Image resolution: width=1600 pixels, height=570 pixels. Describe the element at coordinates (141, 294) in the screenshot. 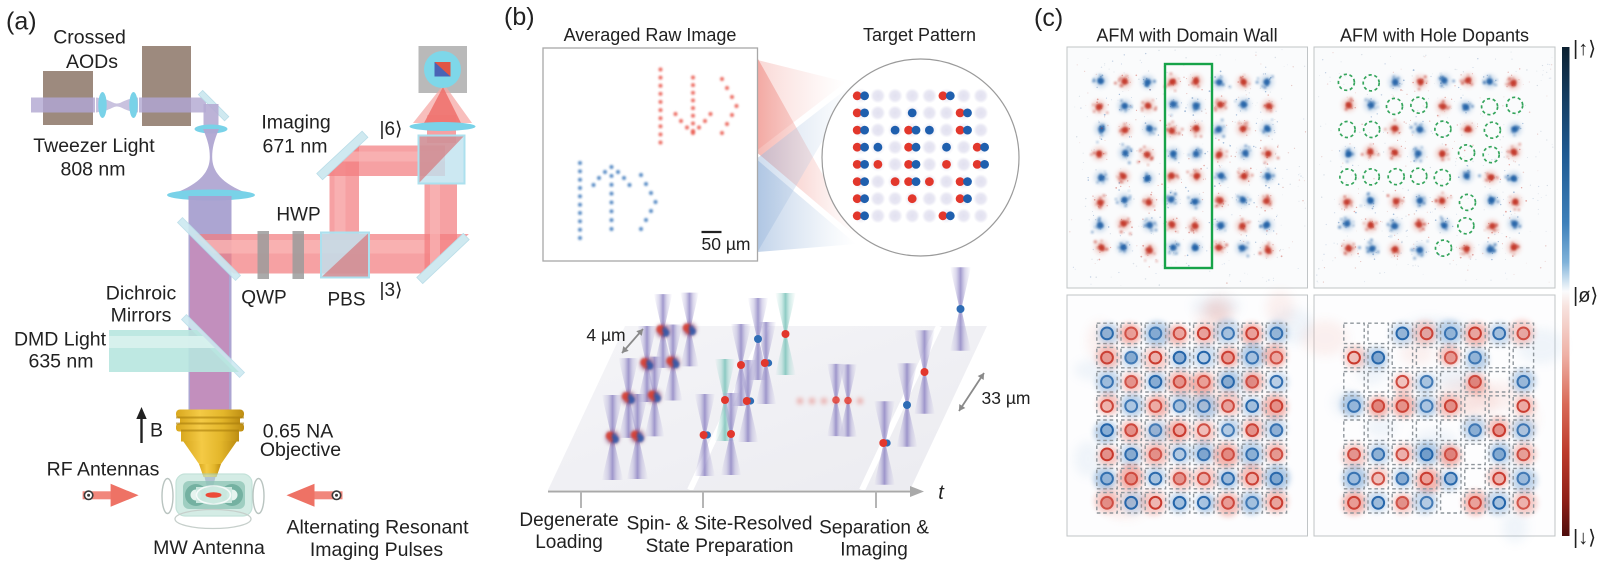

I see `svg-text: Dichroic` at that location.